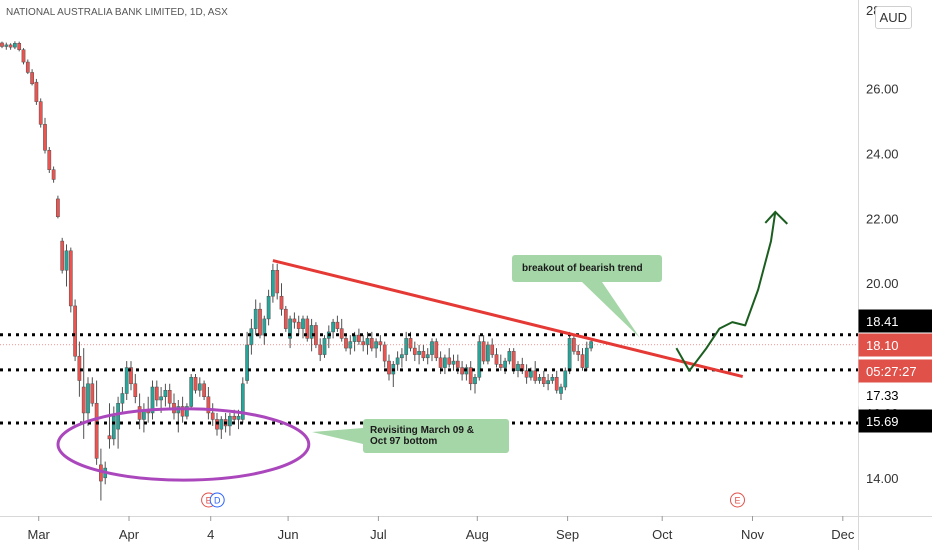  Describe the element at coordinates (611, 310) in the screenshot. I see `breakout-callout-pointer` at that location.